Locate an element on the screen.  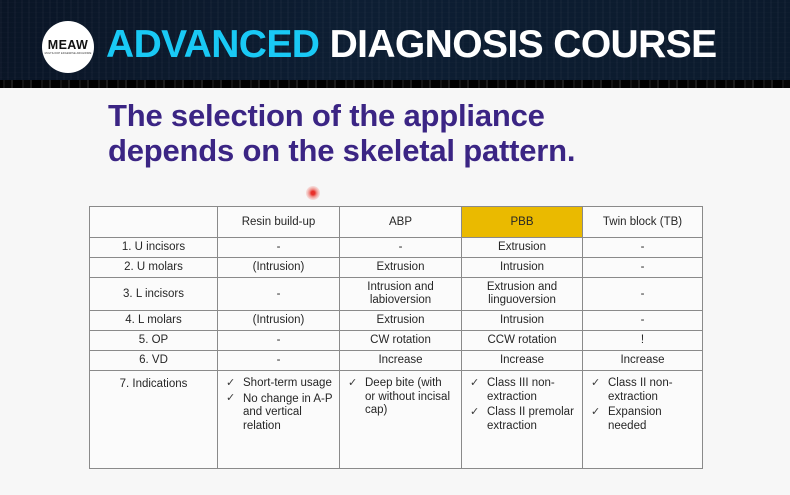
cell-u-molars-abp: Extrusion is located at coordinates (400, 267).